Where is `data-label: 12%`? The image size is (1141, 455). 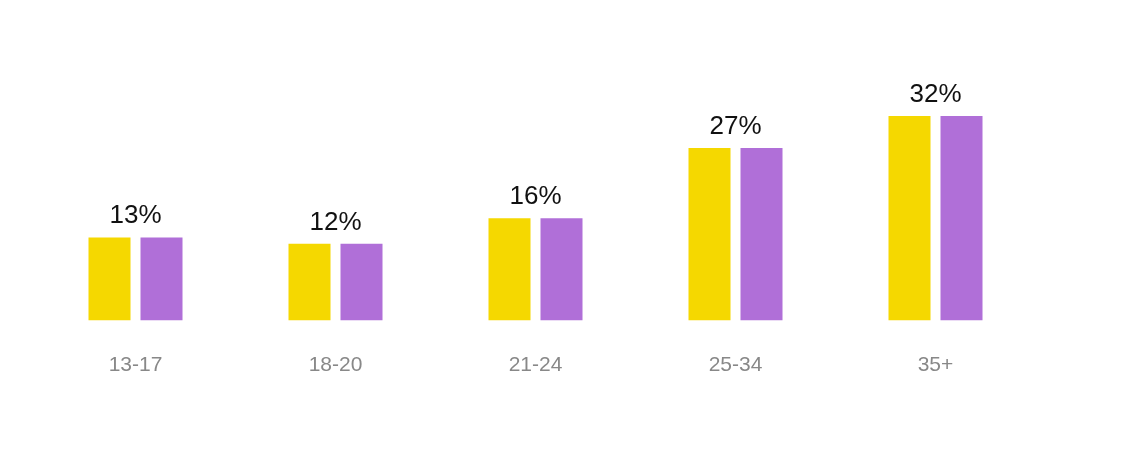 data-label: 12% is located at coordinates (335, 220).